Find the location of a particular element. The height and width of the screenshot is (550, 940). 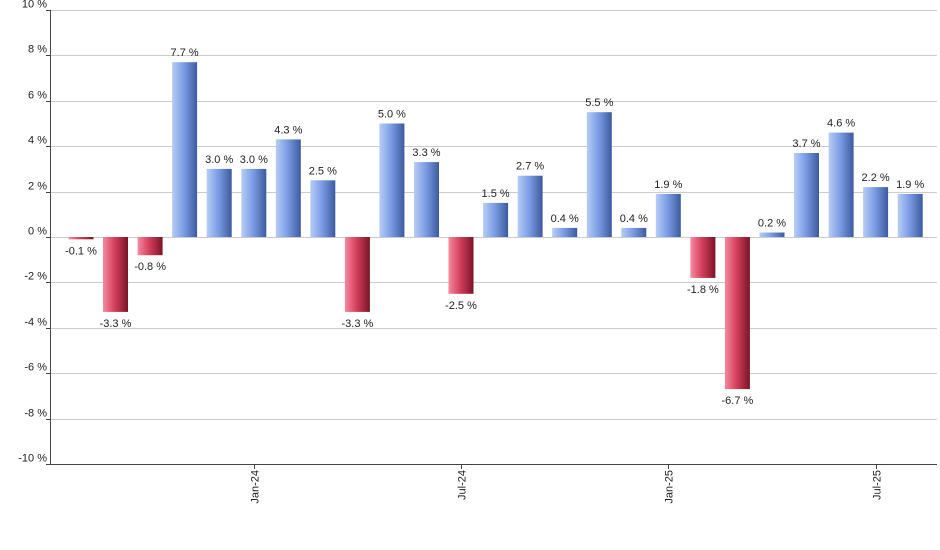

x-tick-label: Jul-25 is located at coordinates (878, 485).